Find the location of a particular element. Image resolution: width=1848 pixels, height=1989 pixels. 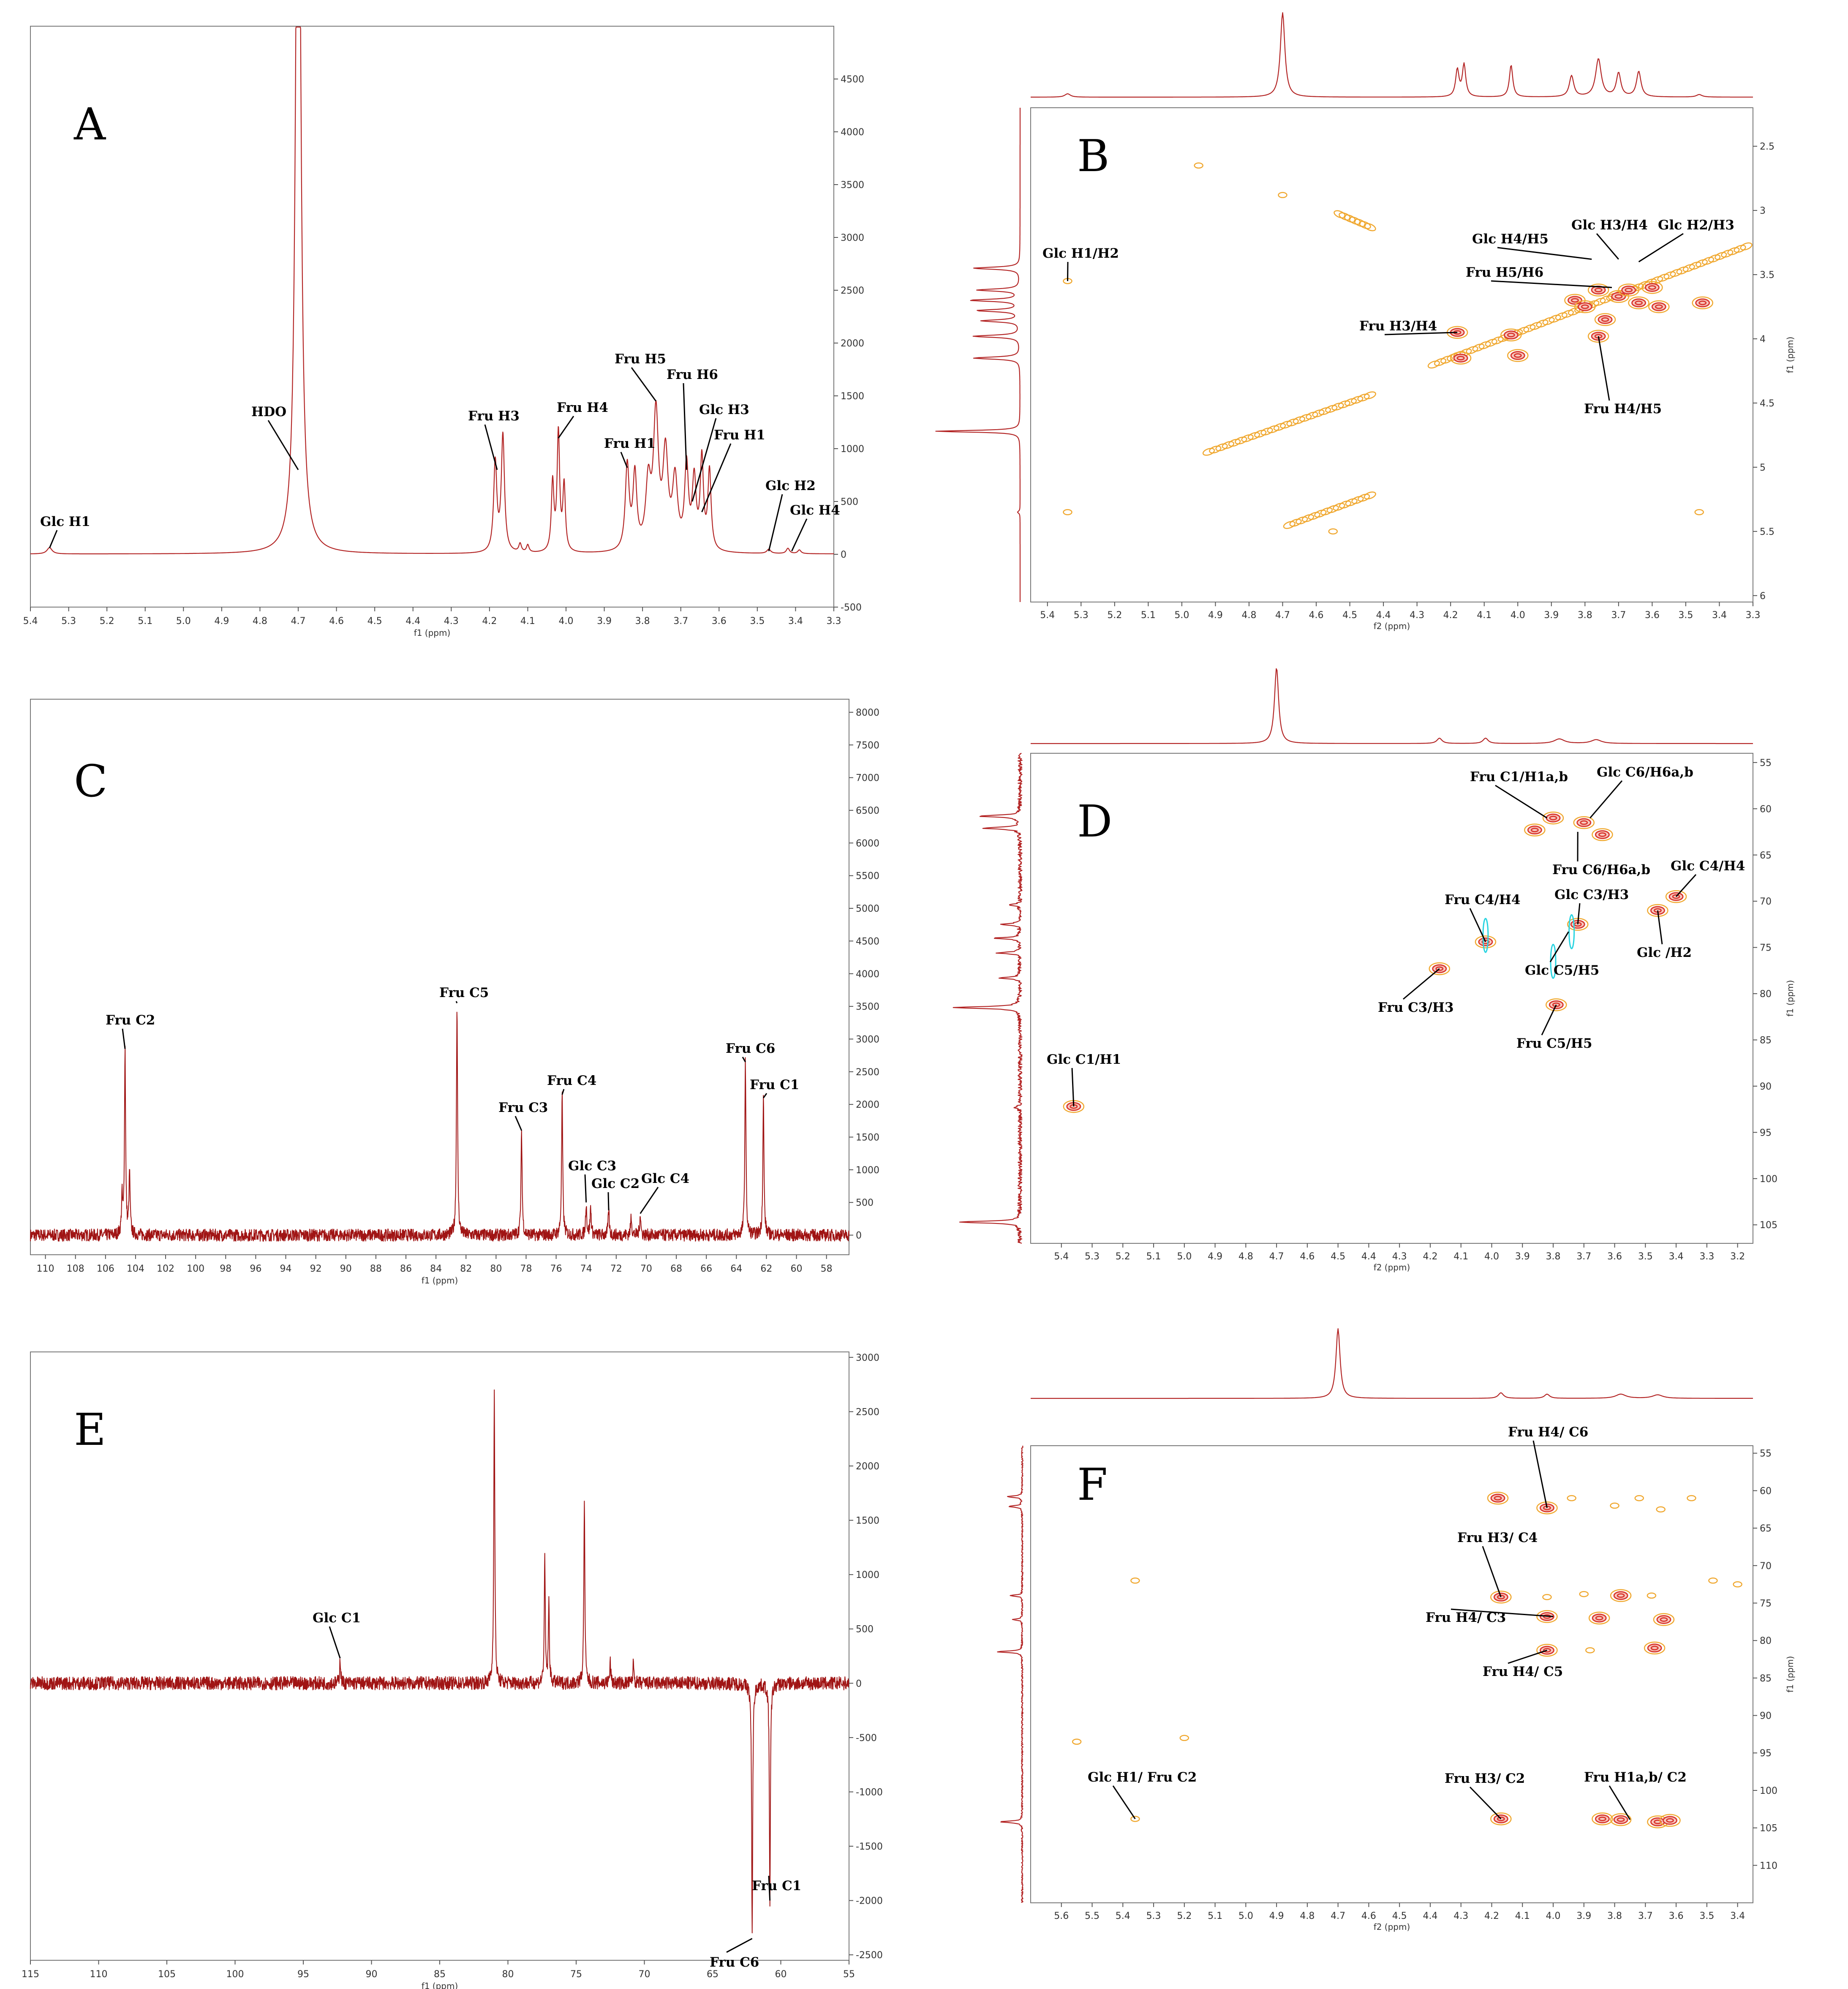

y-tick-label: 95 is located at coordinates (1766, 1754).